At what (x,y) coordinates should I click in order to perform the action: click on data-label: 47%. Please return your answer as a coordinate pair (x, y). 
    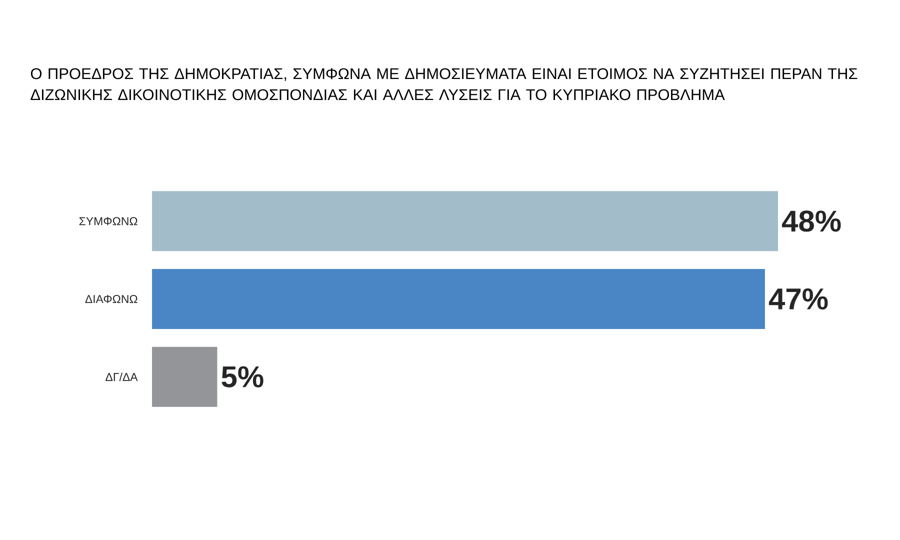
    Looking at the image, I should click on (798, 299).